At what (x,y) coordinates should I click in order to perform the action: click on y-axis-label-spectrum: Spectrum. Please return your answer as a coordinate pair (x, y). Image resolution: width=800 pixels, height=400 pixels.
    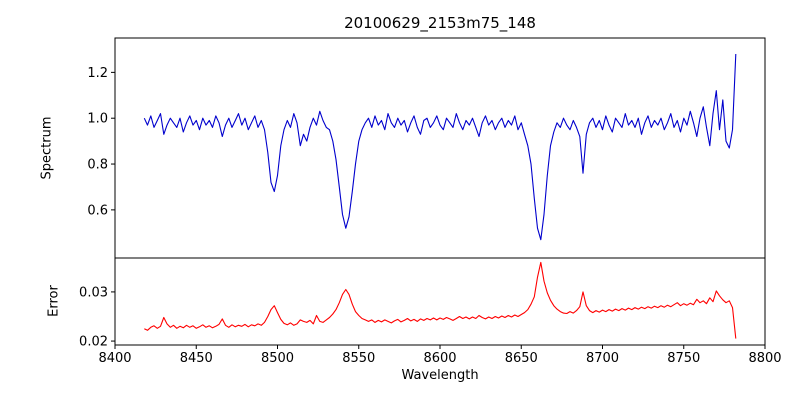
    Looking at the image, I should click on (47, 148).